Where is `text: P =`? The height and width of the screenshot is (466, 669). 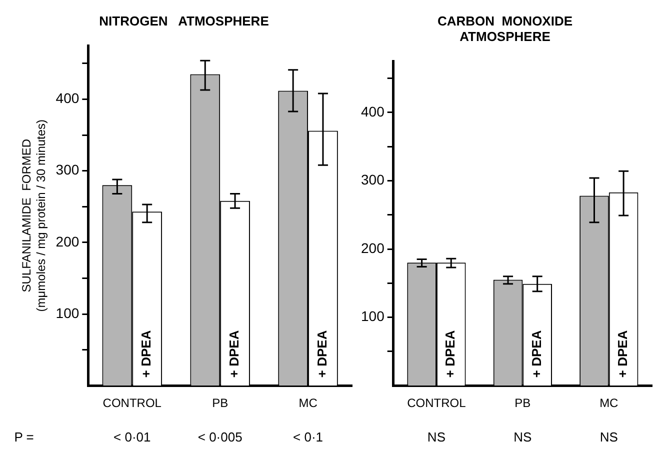 text: P = is located at coordinates (24, 437).